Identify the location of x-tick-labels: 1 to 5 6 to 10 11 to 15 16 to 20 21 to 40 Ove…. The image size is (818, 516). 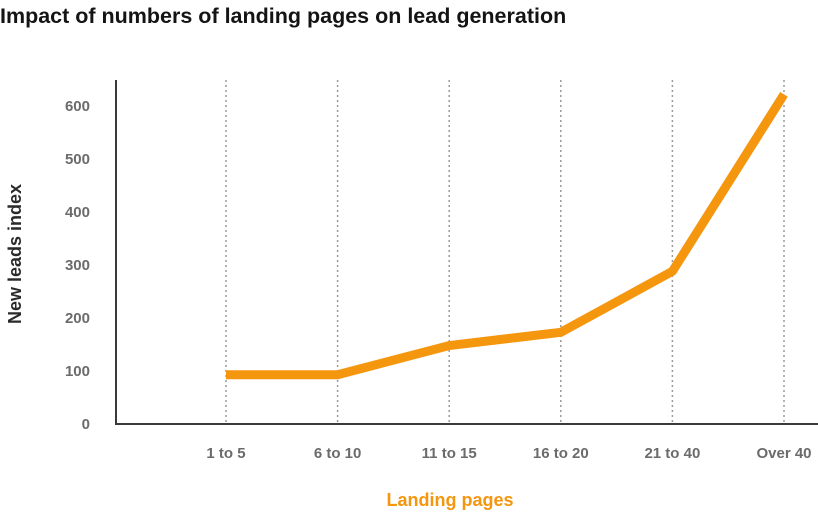
(508, 453).